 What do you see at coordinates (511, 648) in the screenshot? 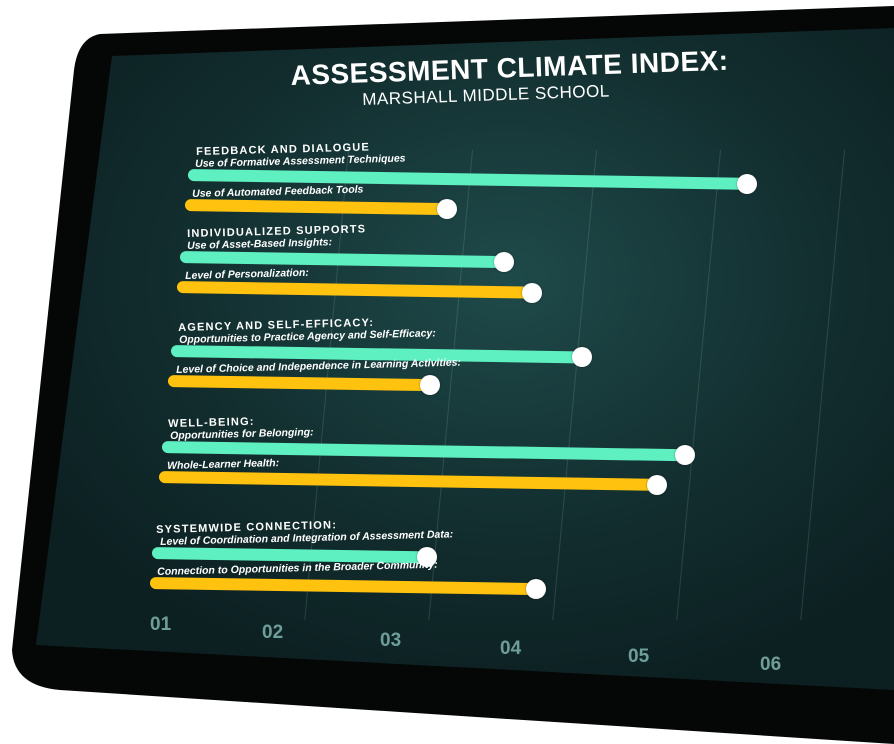
I see `x-tick-label: 04` at bounding box center [511, 648].